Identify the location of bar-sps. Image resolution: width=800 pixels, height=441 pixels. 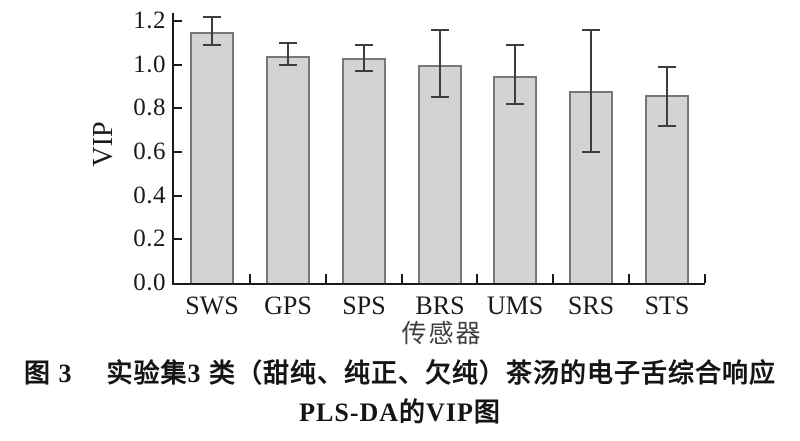
(364, 170).